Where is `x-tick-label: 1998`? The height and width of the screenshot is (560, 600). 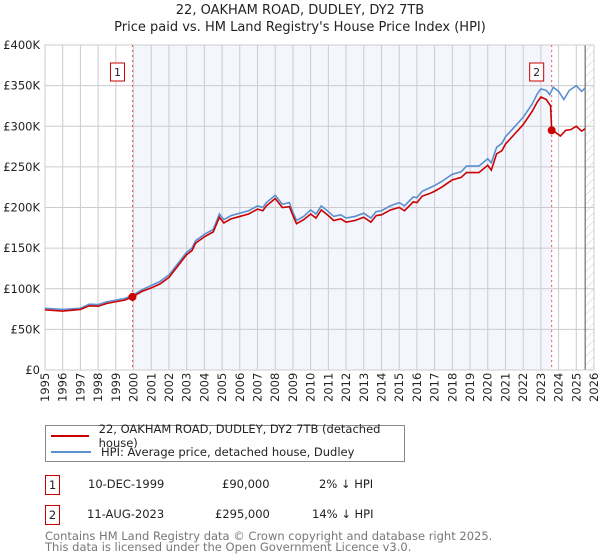 x-tick-label: 1998 is located at coordinates (98, 387).